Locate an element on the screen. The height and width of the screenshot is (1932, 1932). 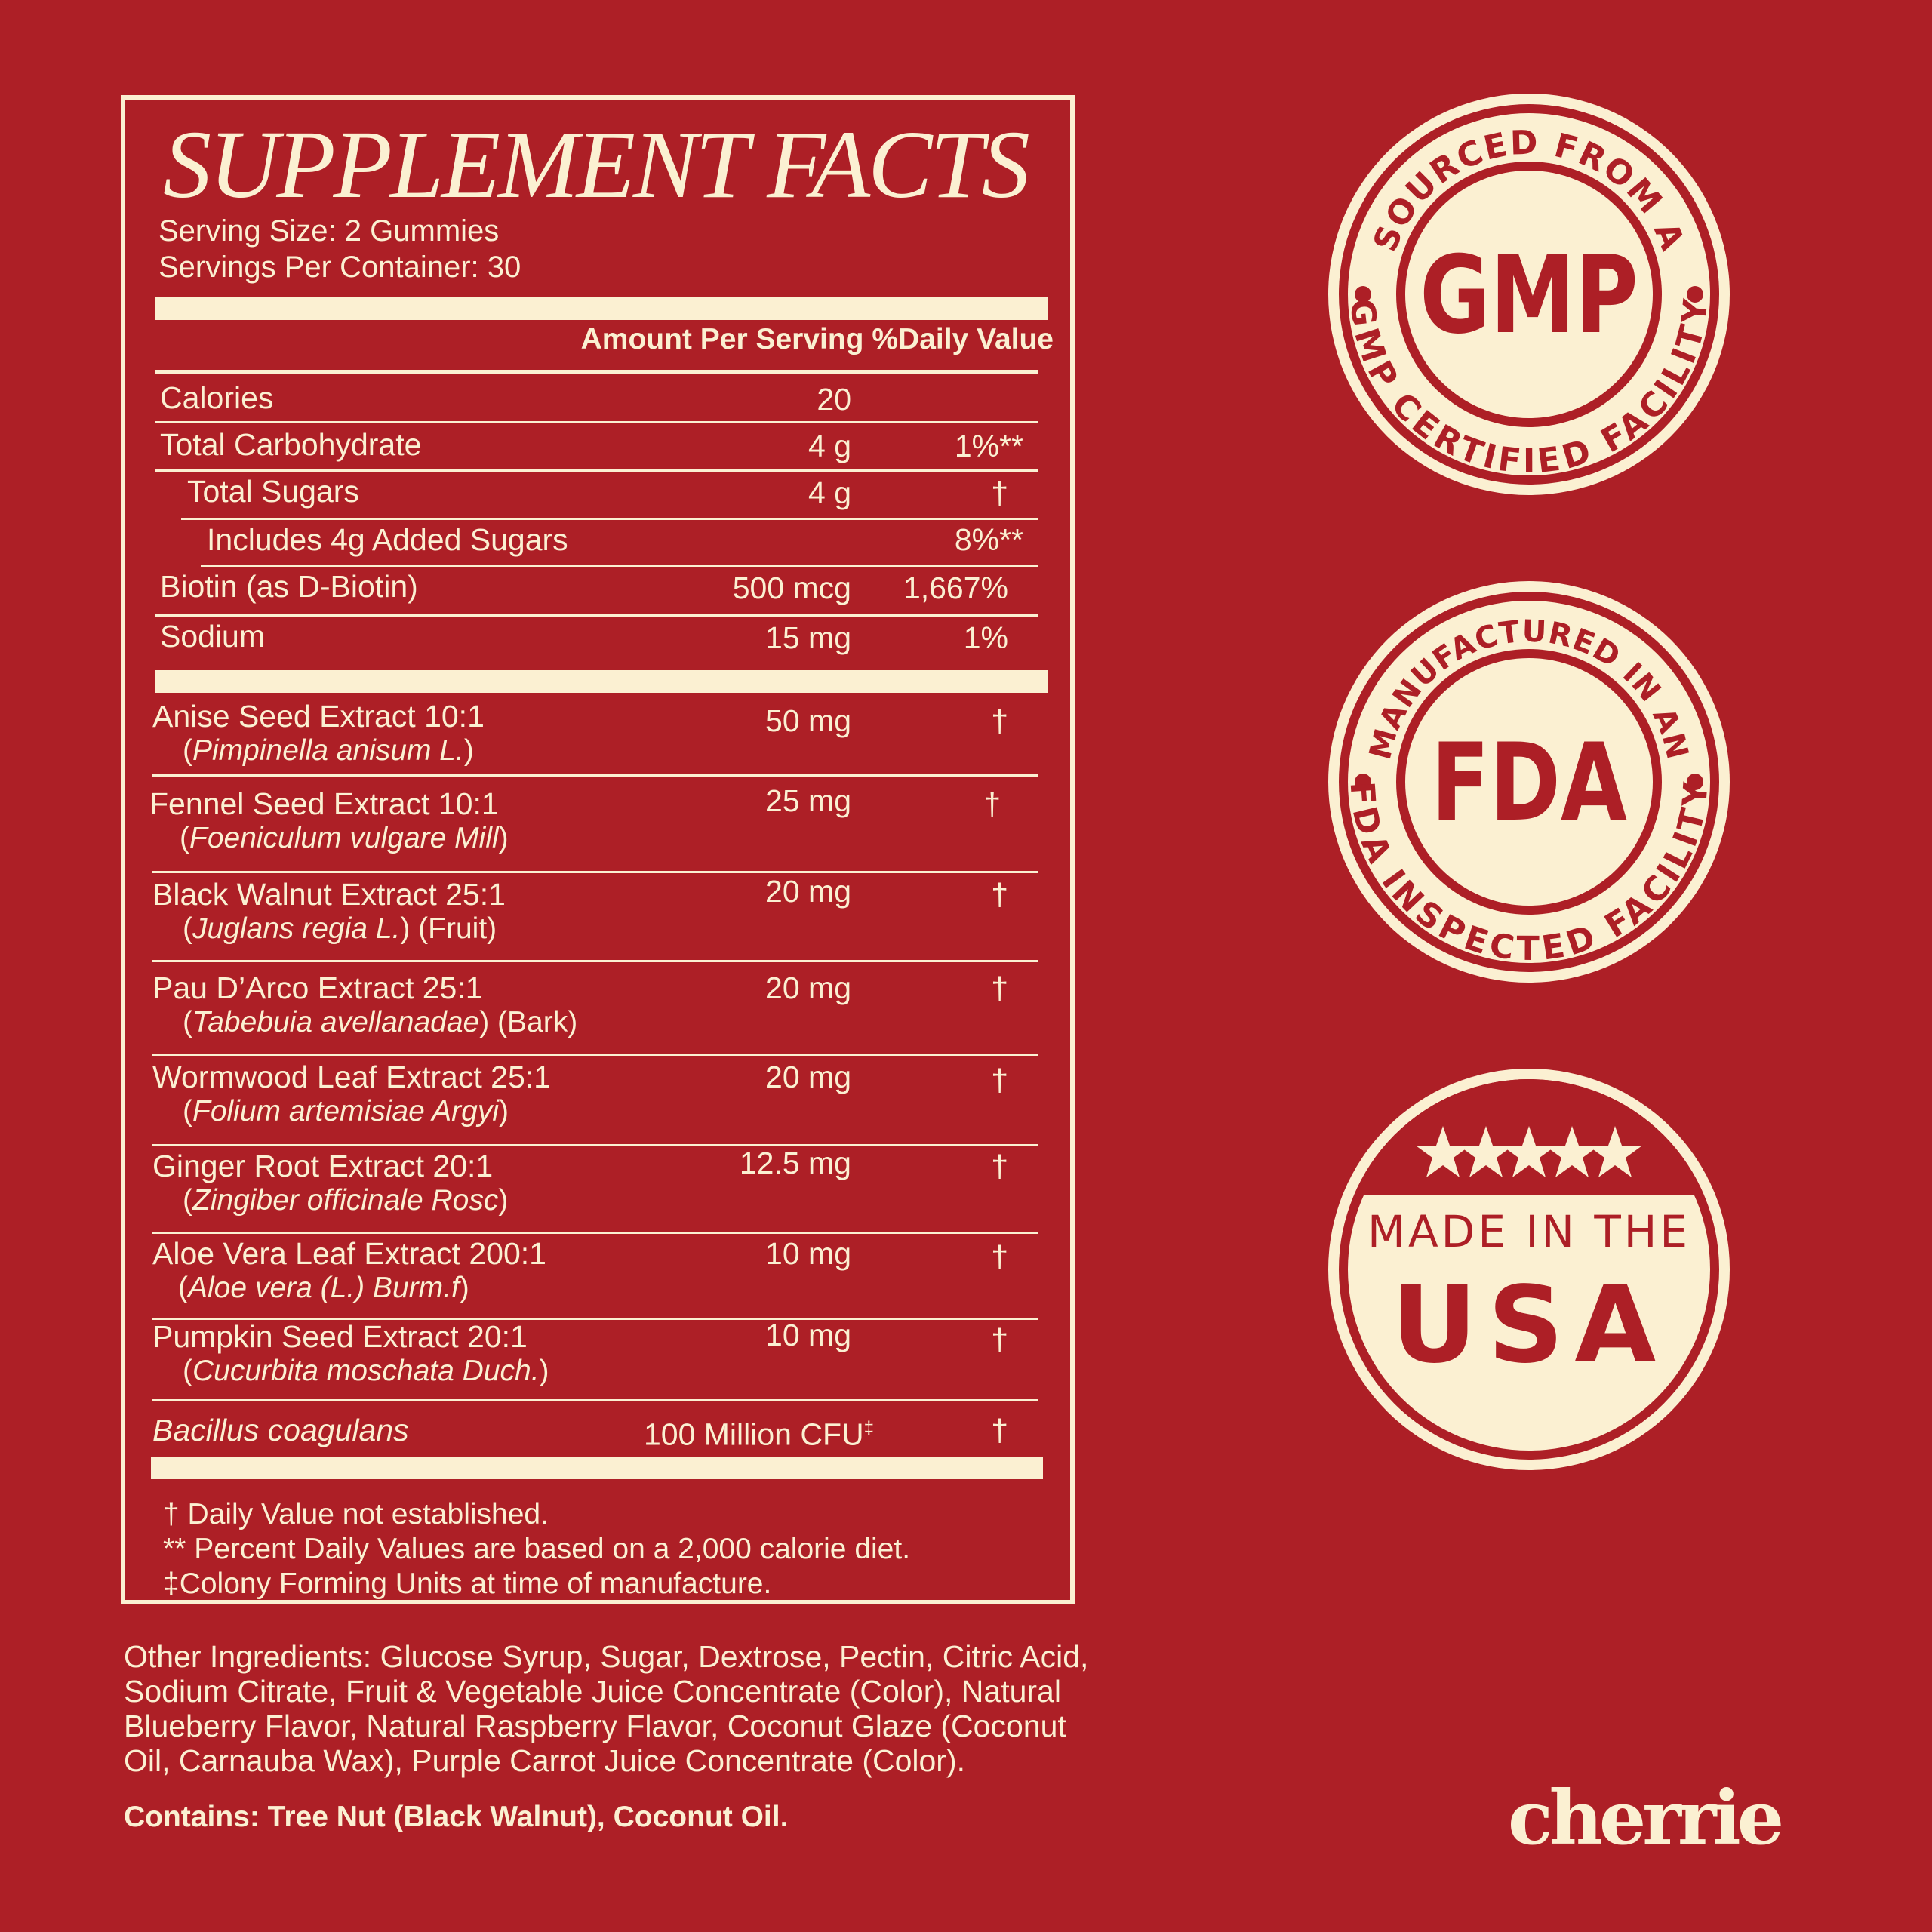
nutrient-dv: 1% is located at coordinates (985, 637).